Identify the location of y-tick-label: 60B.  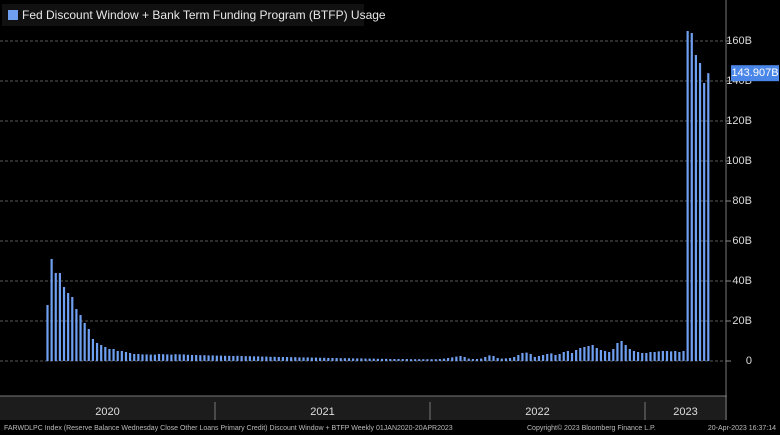
(742, 241).